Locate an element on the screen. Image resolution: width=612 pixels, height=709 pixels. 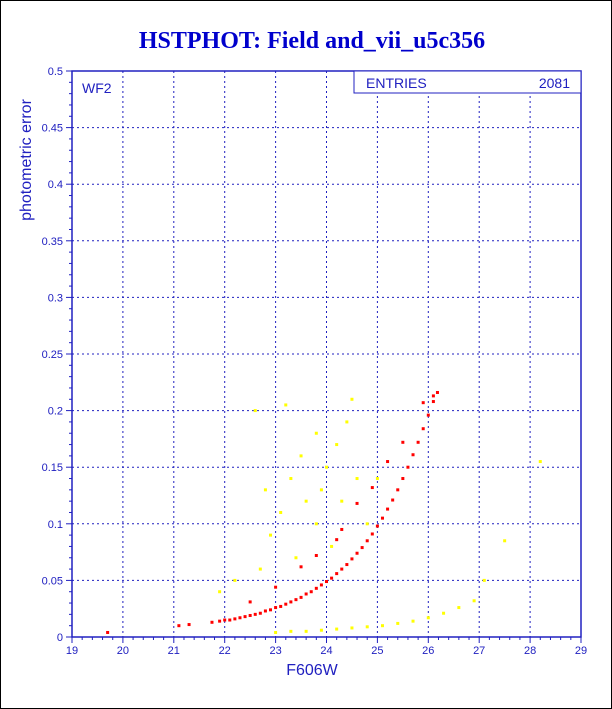
y-tick-label: 0.1 is located at coordinates (55, 525).